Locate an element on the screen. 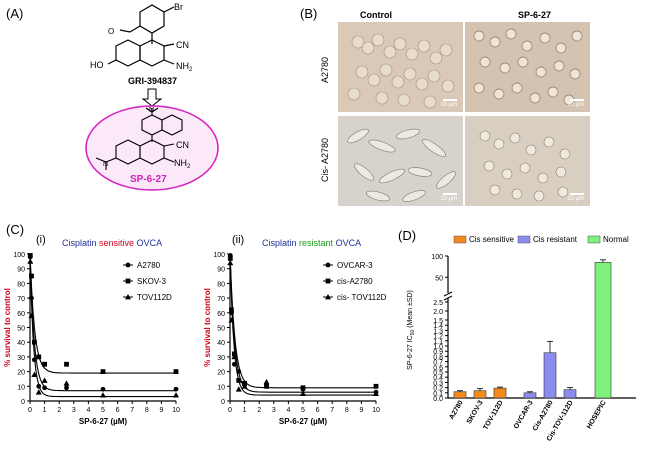 The image size is (650, 450). compound1-structure is located at coordinates (141, 35).